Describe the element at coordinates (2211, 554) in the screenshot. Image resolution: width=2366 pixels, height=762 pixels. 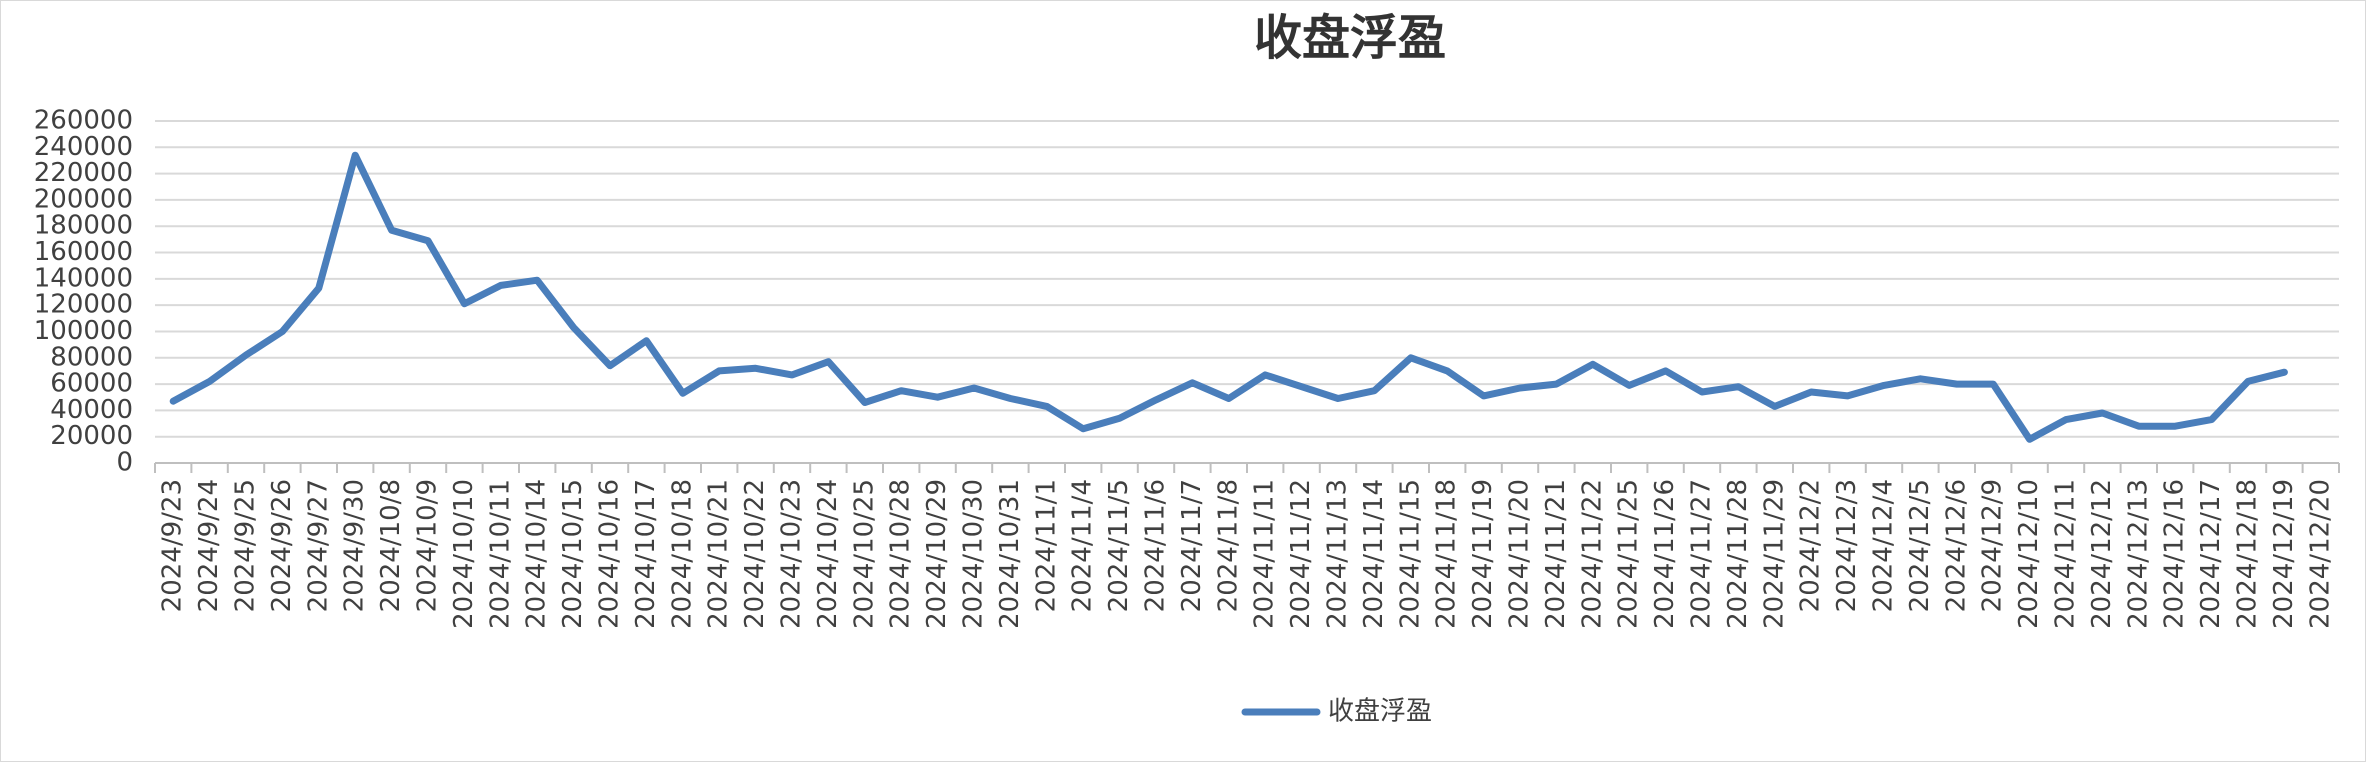
I see `x-tick-label: 2024/12/17` at that location.